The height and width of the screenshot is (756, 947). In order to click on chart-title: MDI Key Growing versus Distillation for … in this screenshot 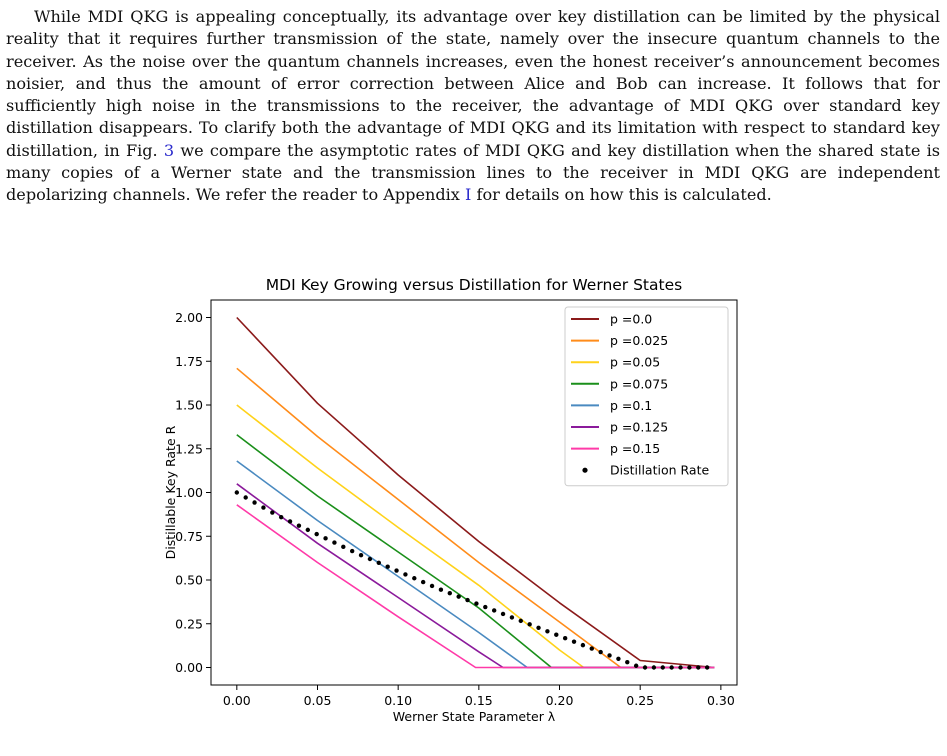, I will do `click(474, 285)`.